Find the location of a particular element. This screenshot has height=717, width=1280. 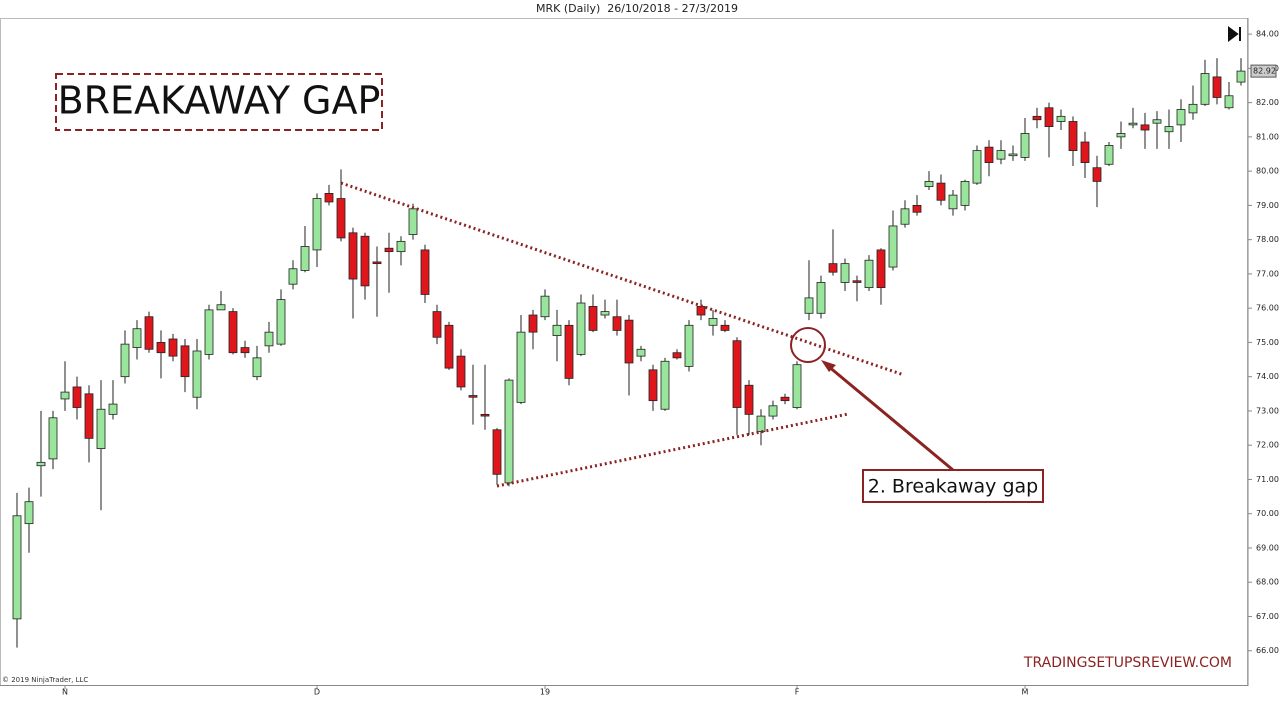

y-tick-label: 69.00 is located at coordinates (1267, 547).